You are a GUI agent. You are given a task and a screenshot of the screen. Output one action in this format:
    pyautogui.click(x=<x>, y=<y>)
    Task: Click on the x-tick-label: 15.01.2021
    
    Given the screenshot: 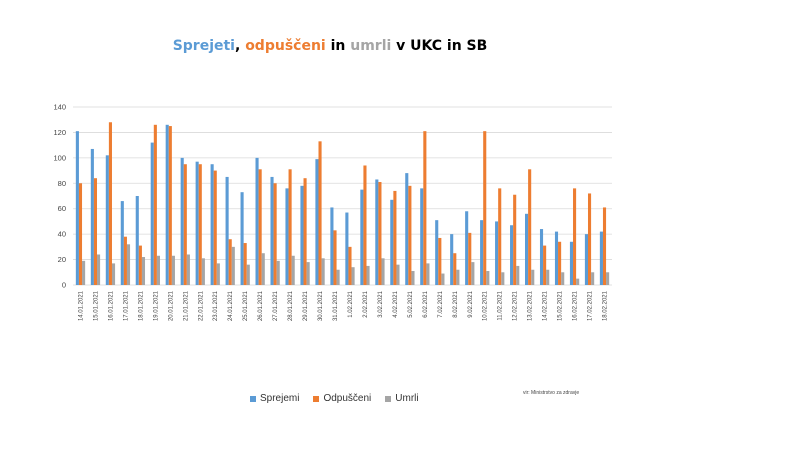 What is the action you would take?
    pyautogui.click(x=96, y=305)
    